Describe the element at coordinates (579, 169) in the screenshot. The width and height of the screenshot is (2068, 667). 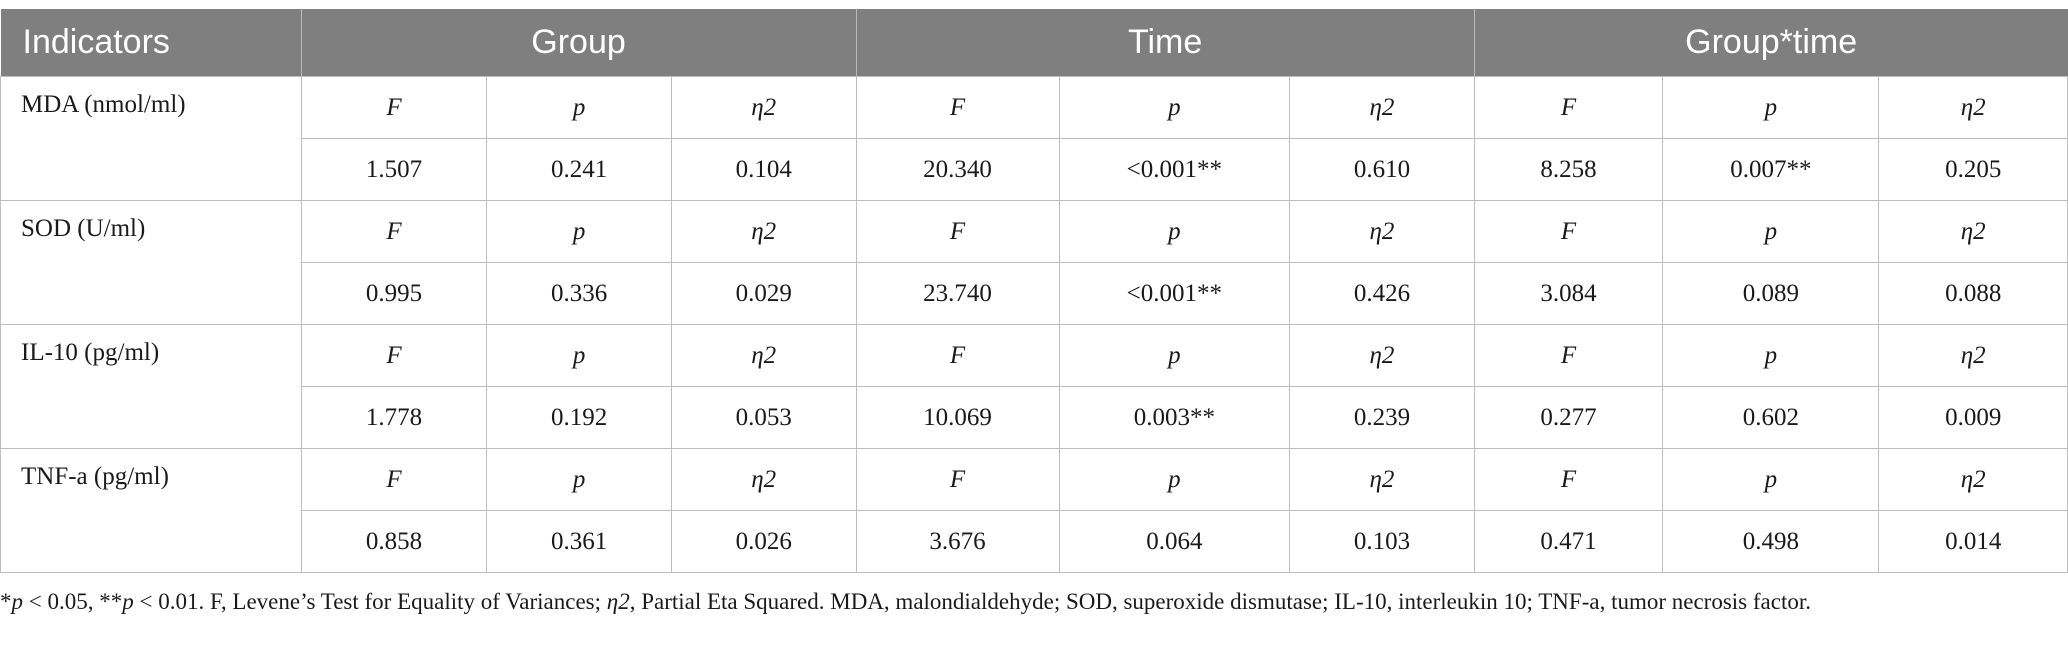
I see `value-cell: 0.241` at that location.